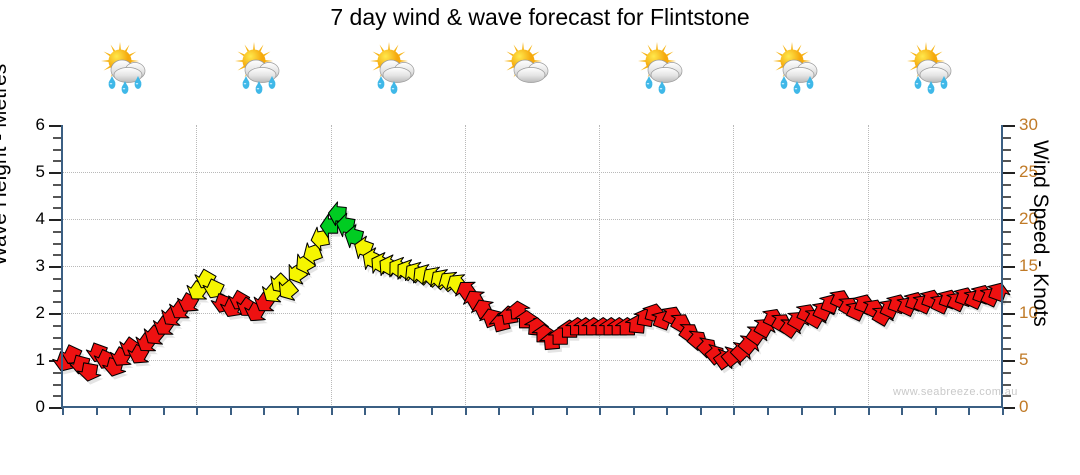 The image size is (1080, 475). Describe the element at coordinates (955, 392) in the screenshot. I see `watermark: www.seabreeze.com.au` at that location.